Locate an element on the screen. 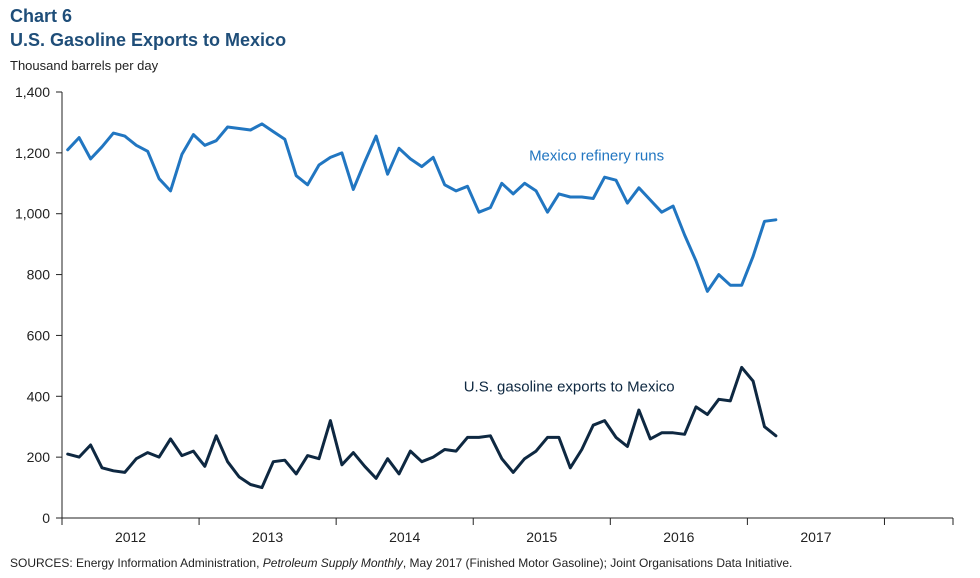 The image size is (980, 578). sources-publication: Petroleum Supply Monthly is located at coordinates (332, 563).